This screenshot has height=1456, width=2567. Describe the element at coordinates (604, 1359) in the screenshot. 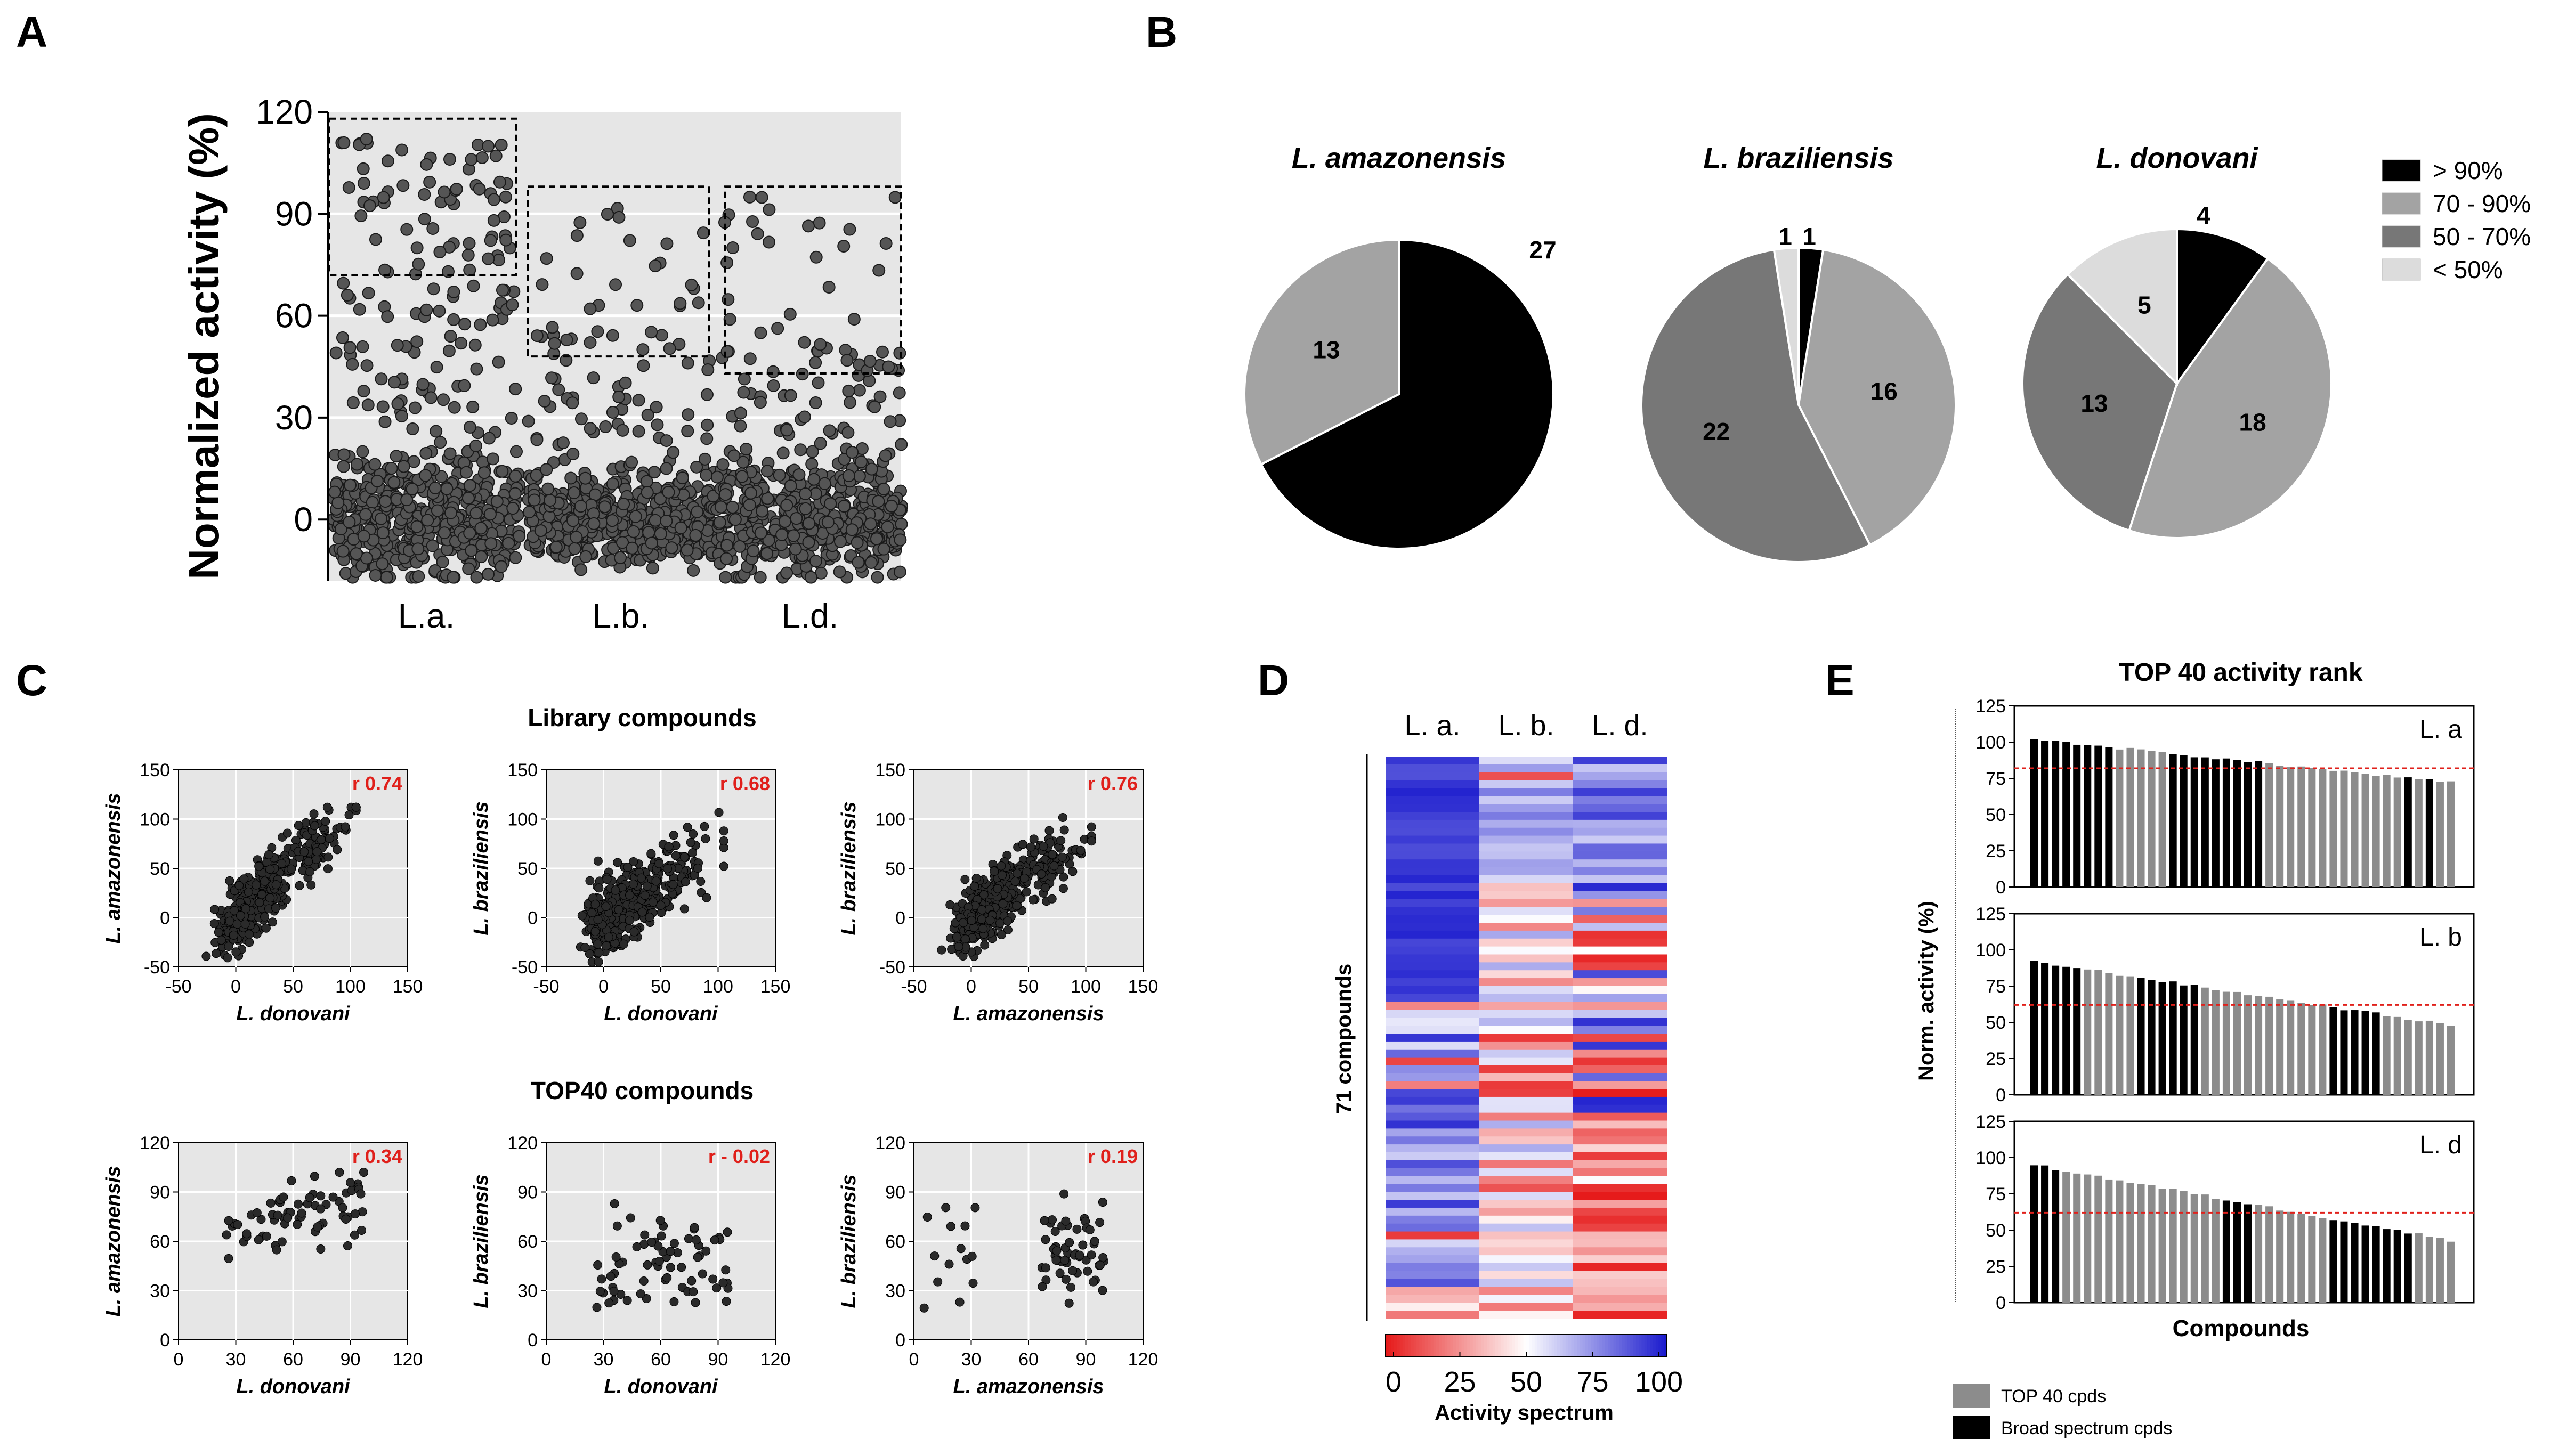

I see `panel-c-xtick-label: 30` at that location.